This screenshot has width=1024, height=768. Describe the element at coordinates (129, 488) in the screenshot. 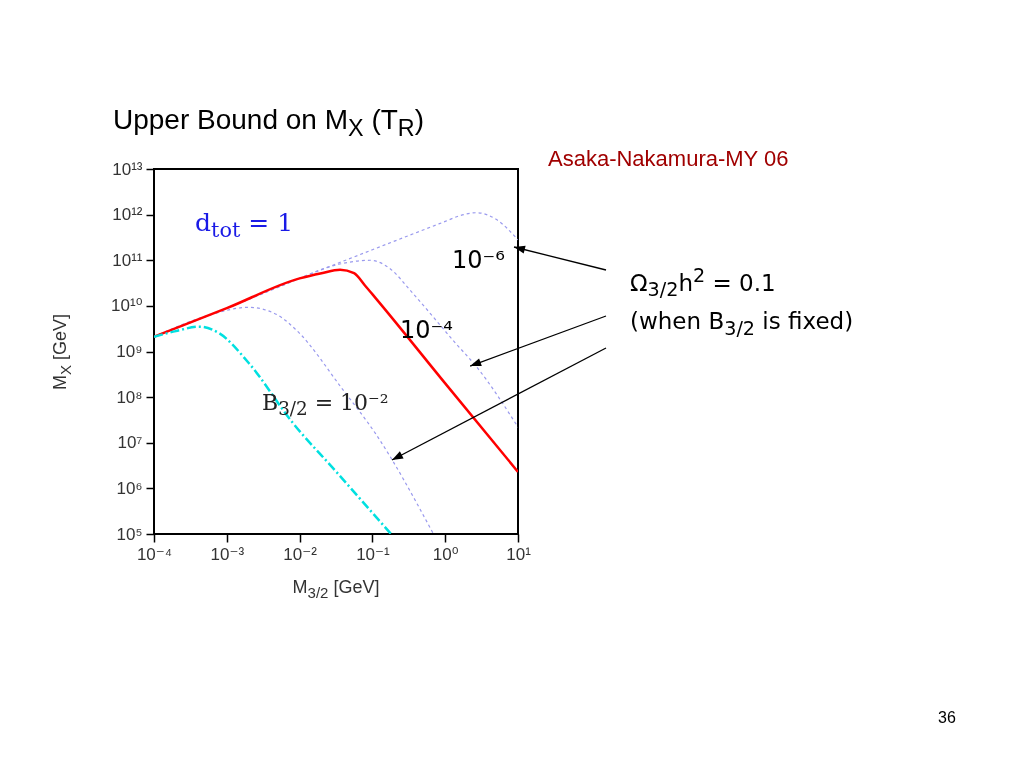

I see `y-tick-label: 10⁶` at that location.